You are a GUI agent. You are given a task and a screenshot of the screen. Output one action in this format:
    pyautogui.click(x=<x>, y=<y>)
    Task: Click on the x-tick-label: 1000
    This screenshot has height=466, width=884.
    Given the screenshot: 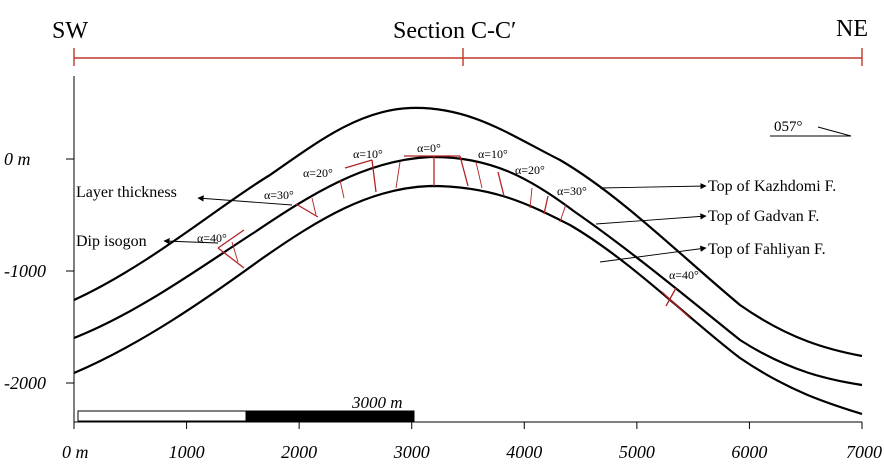 What is the action you would take?
    pyautogui.click(x=187, y=452)
    